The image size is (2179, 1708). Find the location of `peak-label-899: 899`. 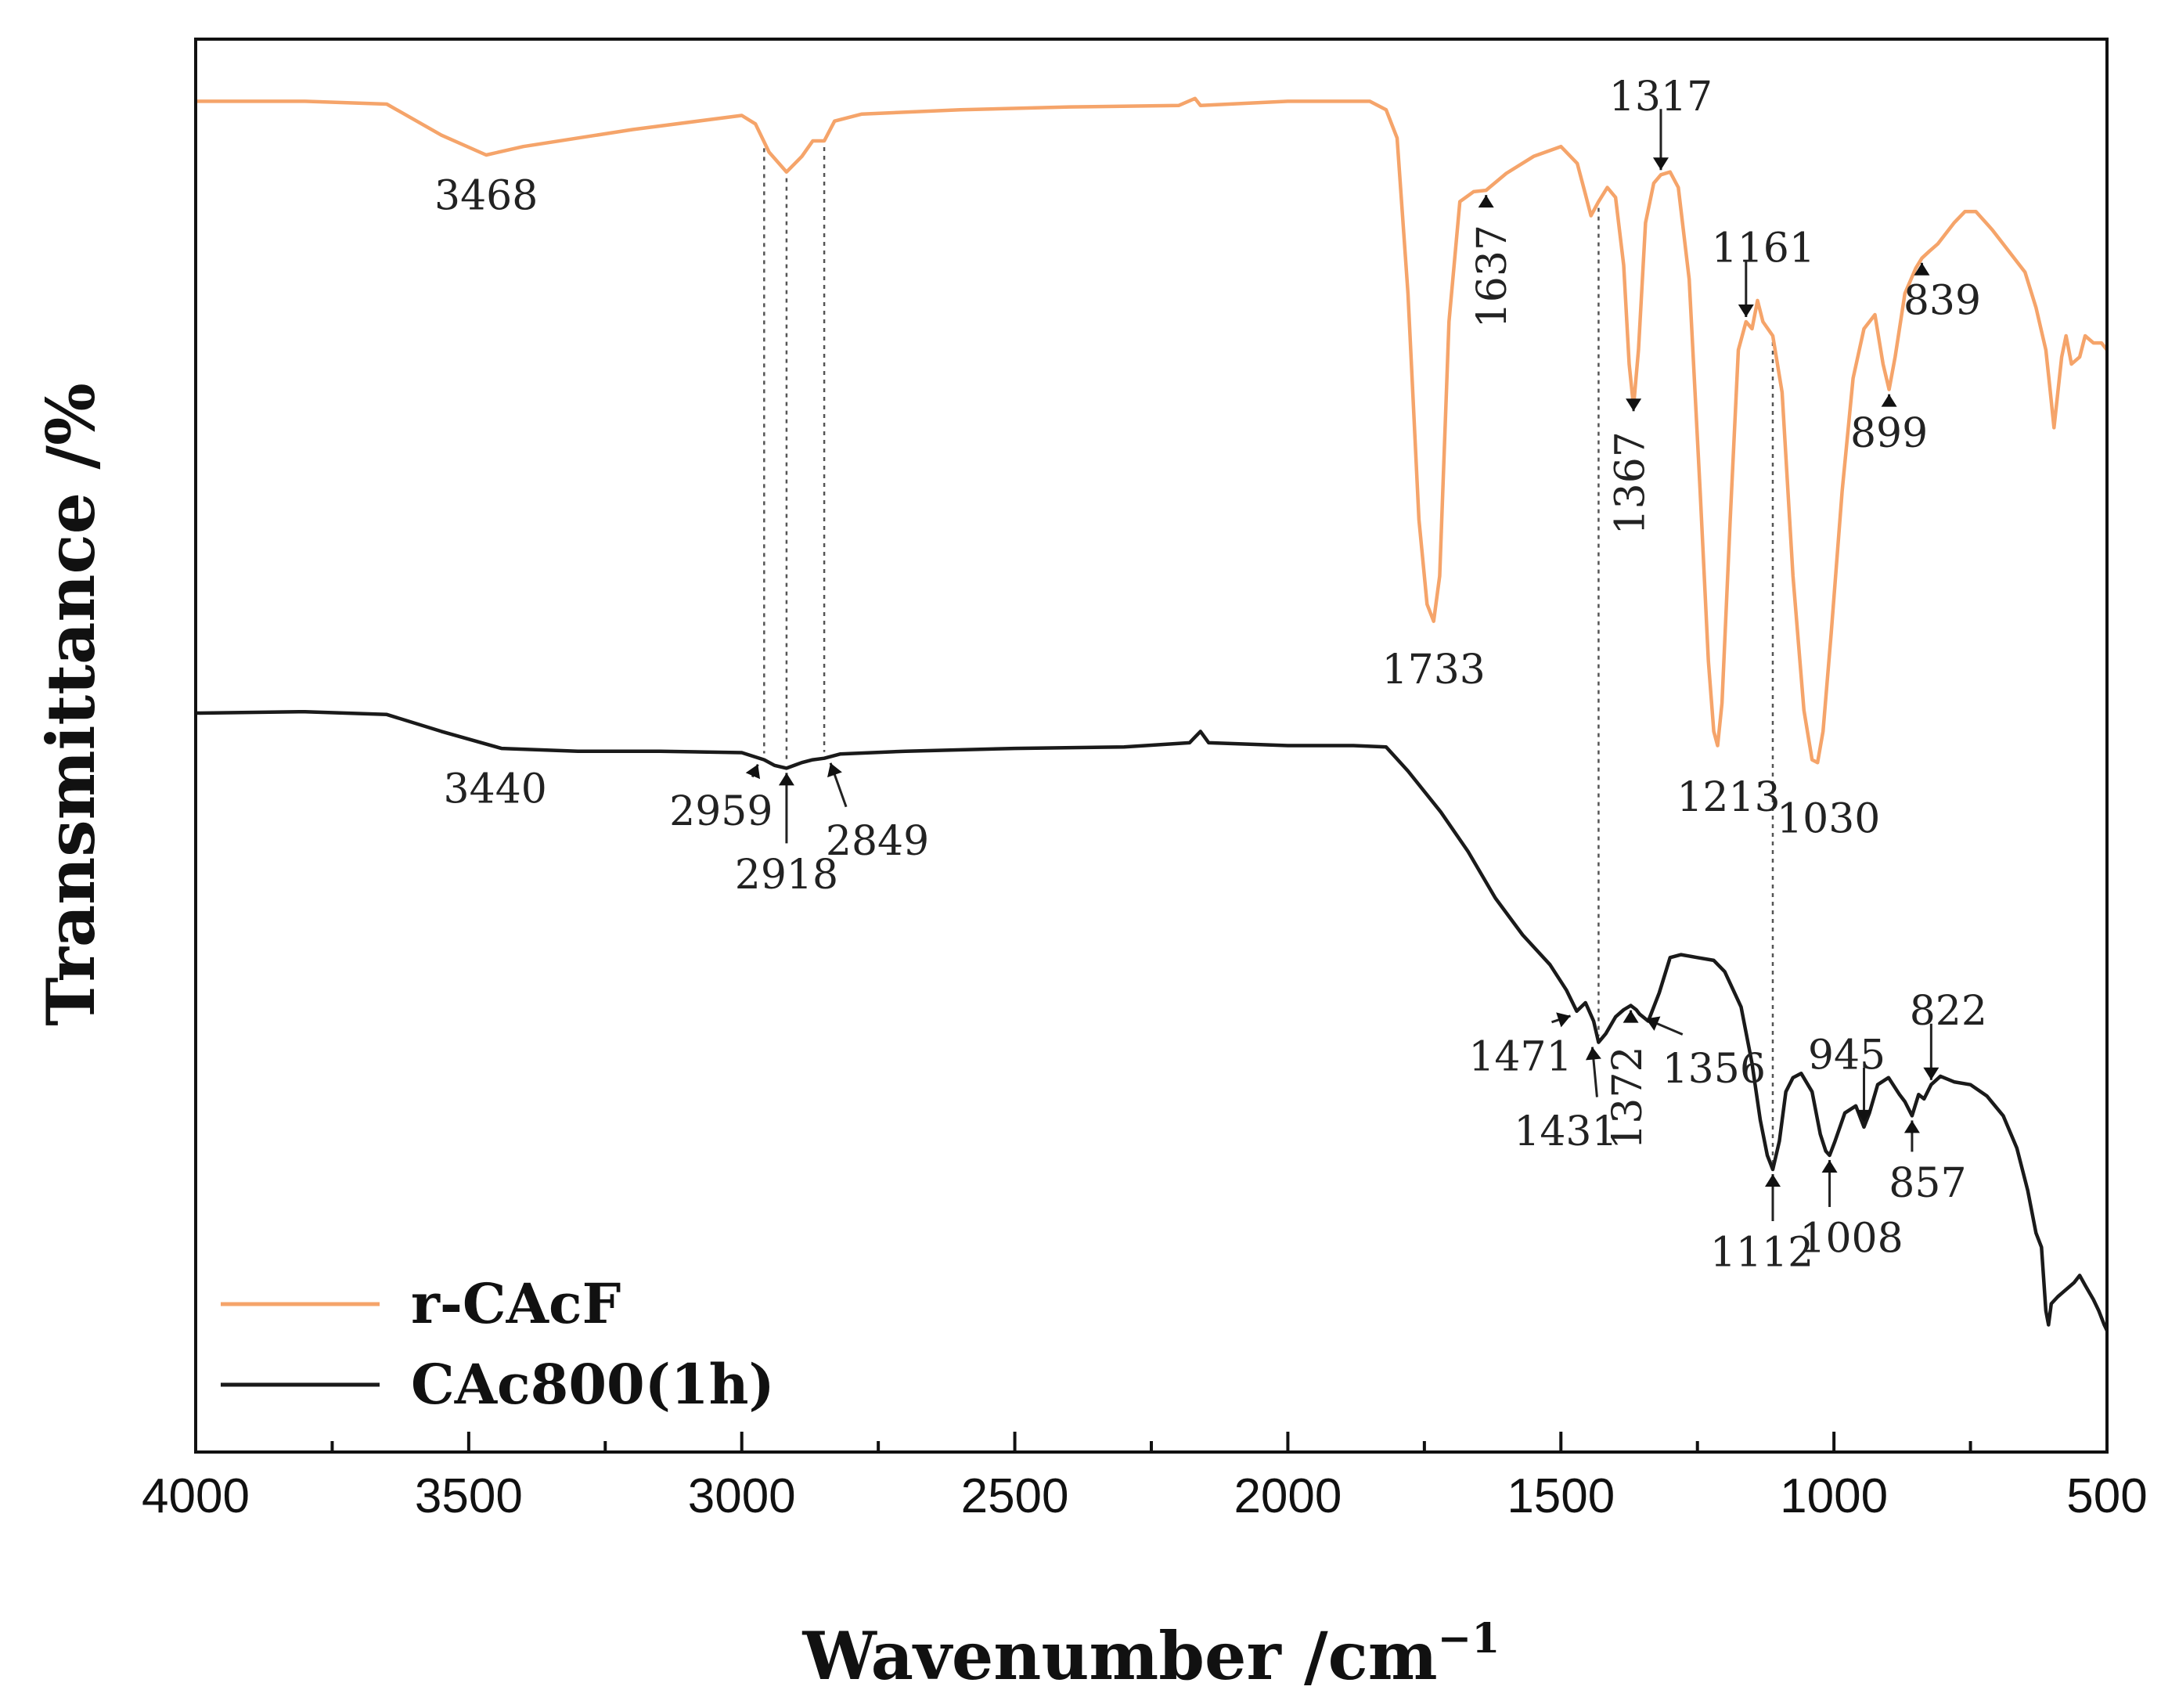

peak-label-899: 899 is located at coordinates (1889, 433).